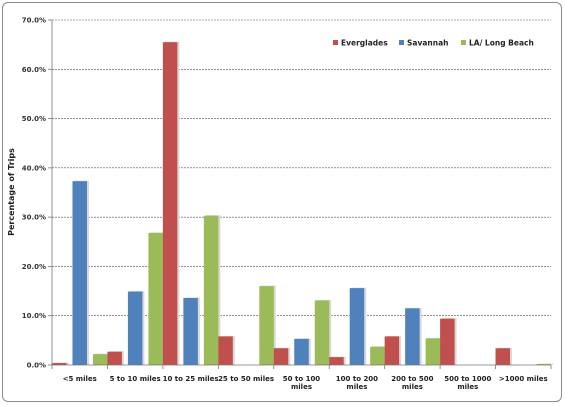 This screenshot has width=566, height=406. I want to click on x-tick-label: 500 to 1000, so click(467, 379).